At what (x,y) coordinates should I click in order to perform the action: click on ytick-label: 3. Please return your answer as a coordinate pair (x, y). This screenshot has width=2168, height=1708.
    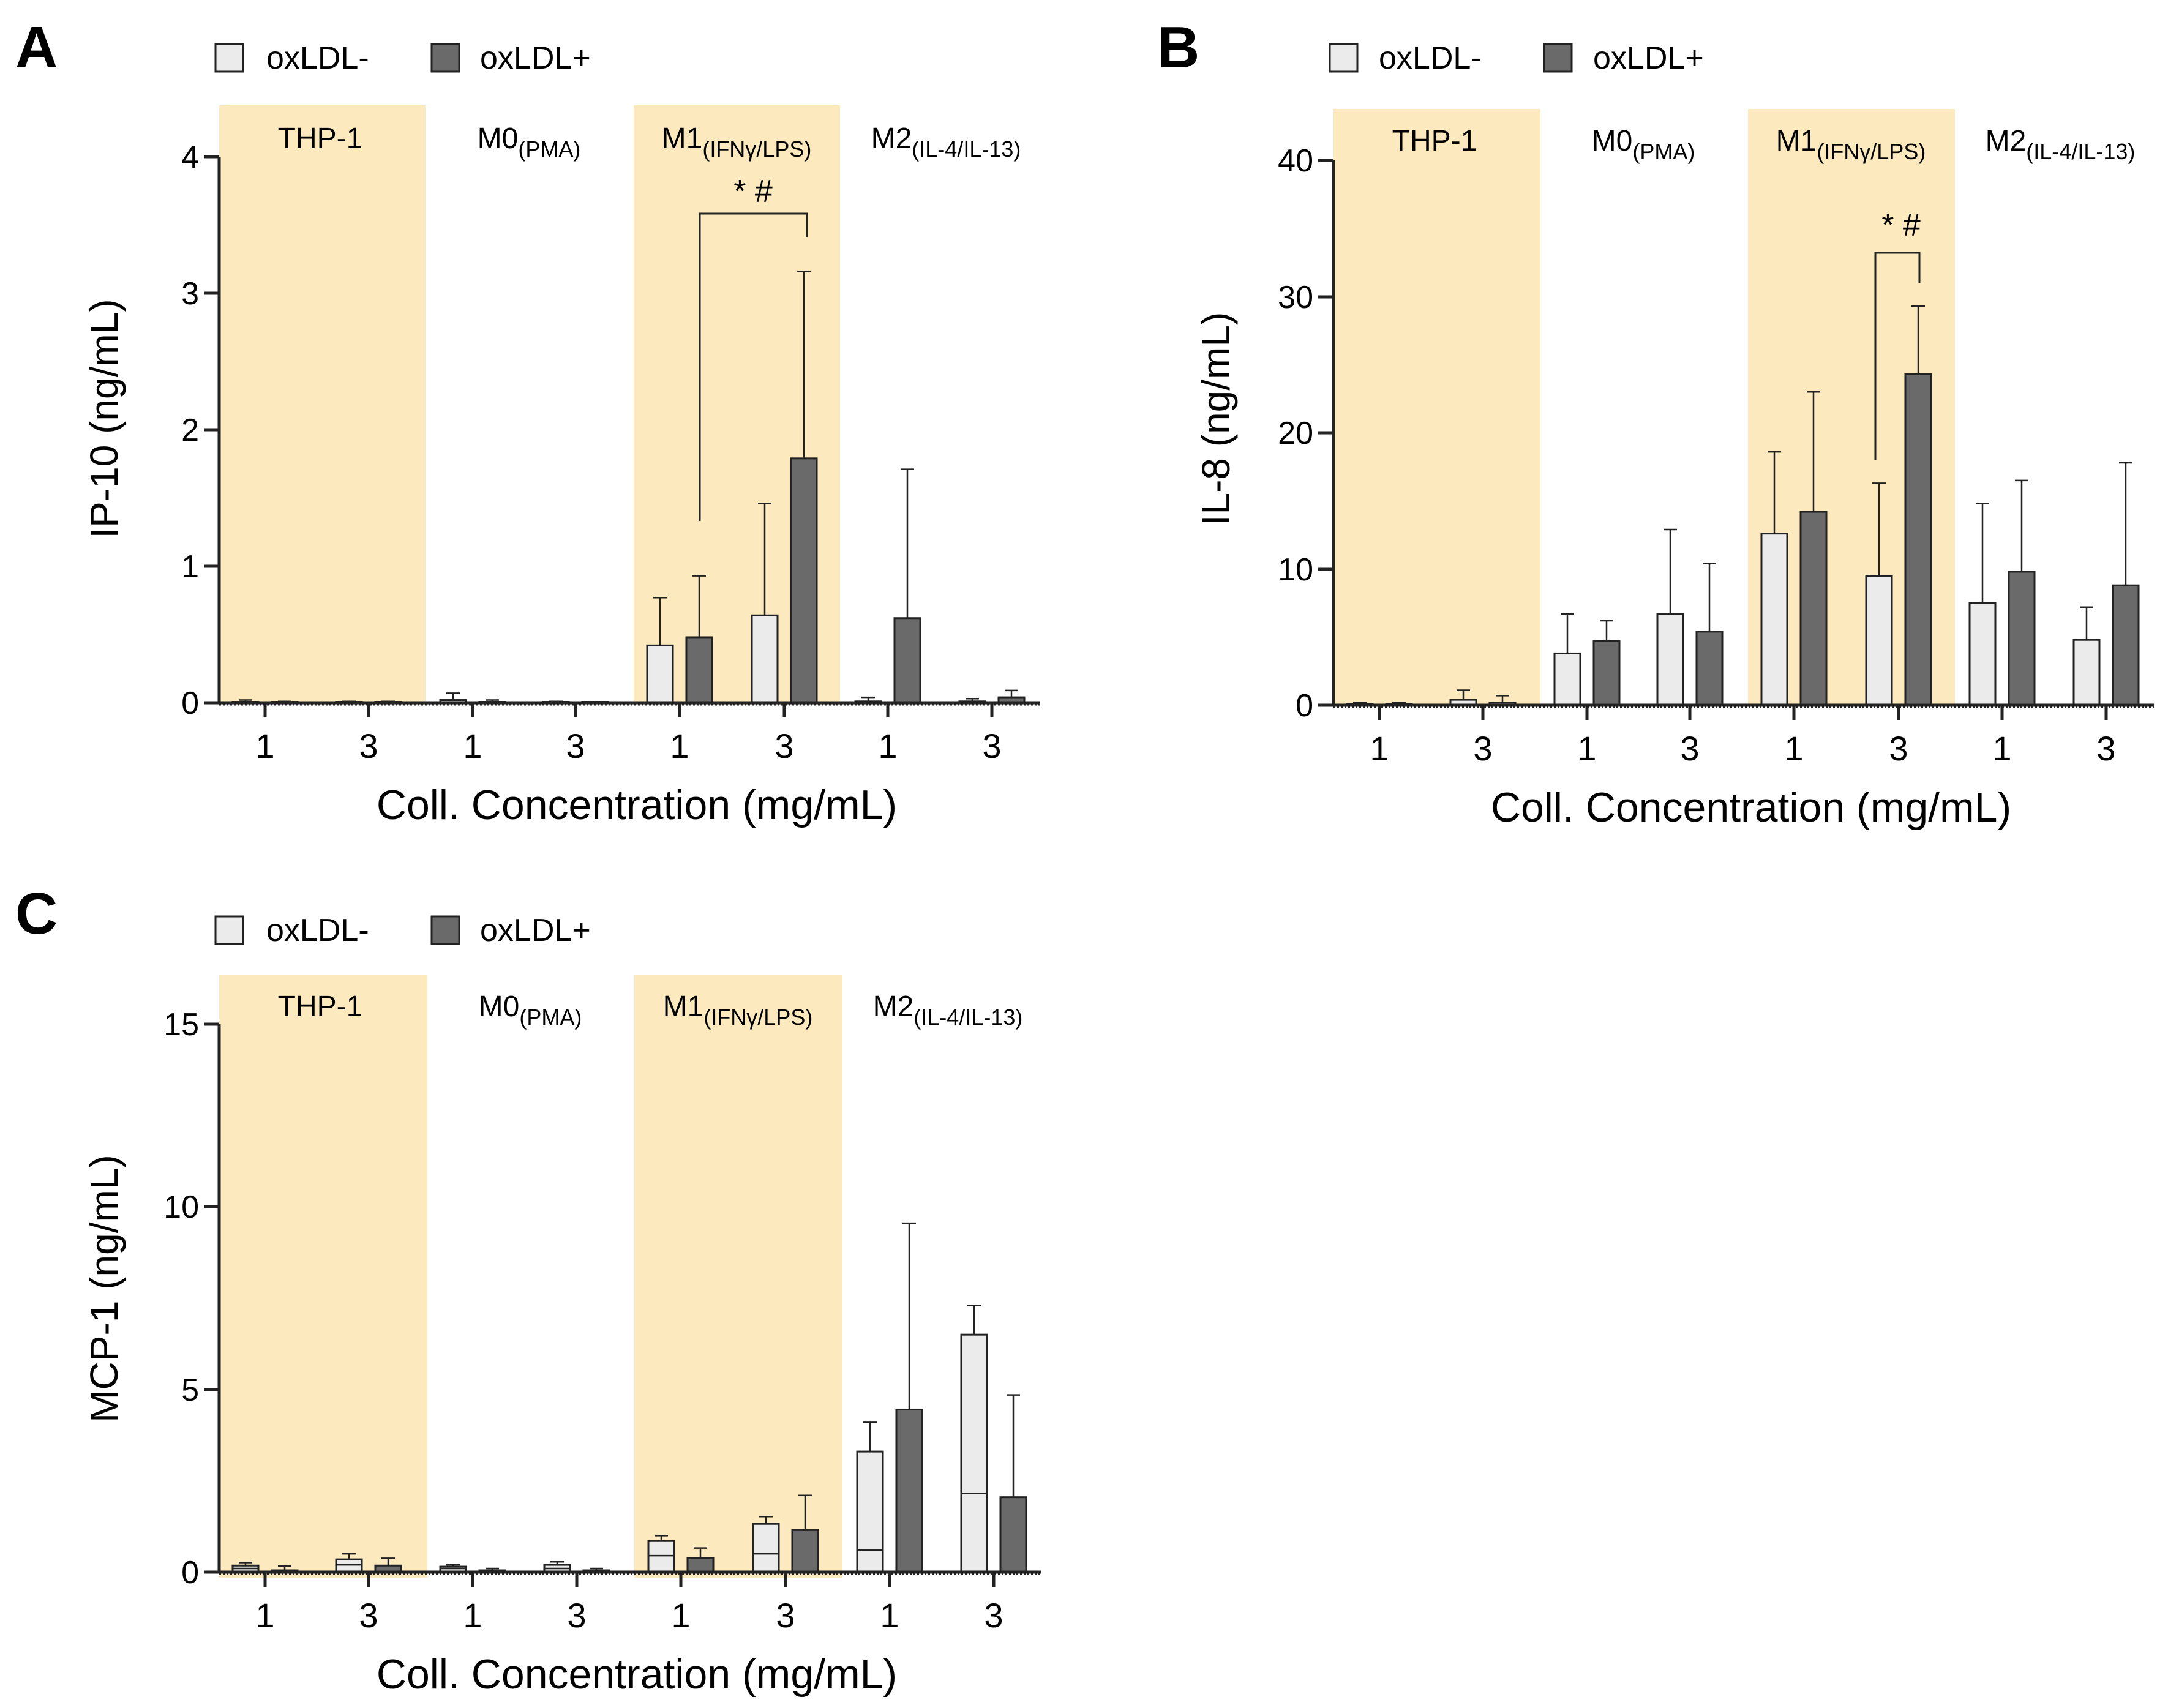
    Looking at the image, I should click on (190, 294).